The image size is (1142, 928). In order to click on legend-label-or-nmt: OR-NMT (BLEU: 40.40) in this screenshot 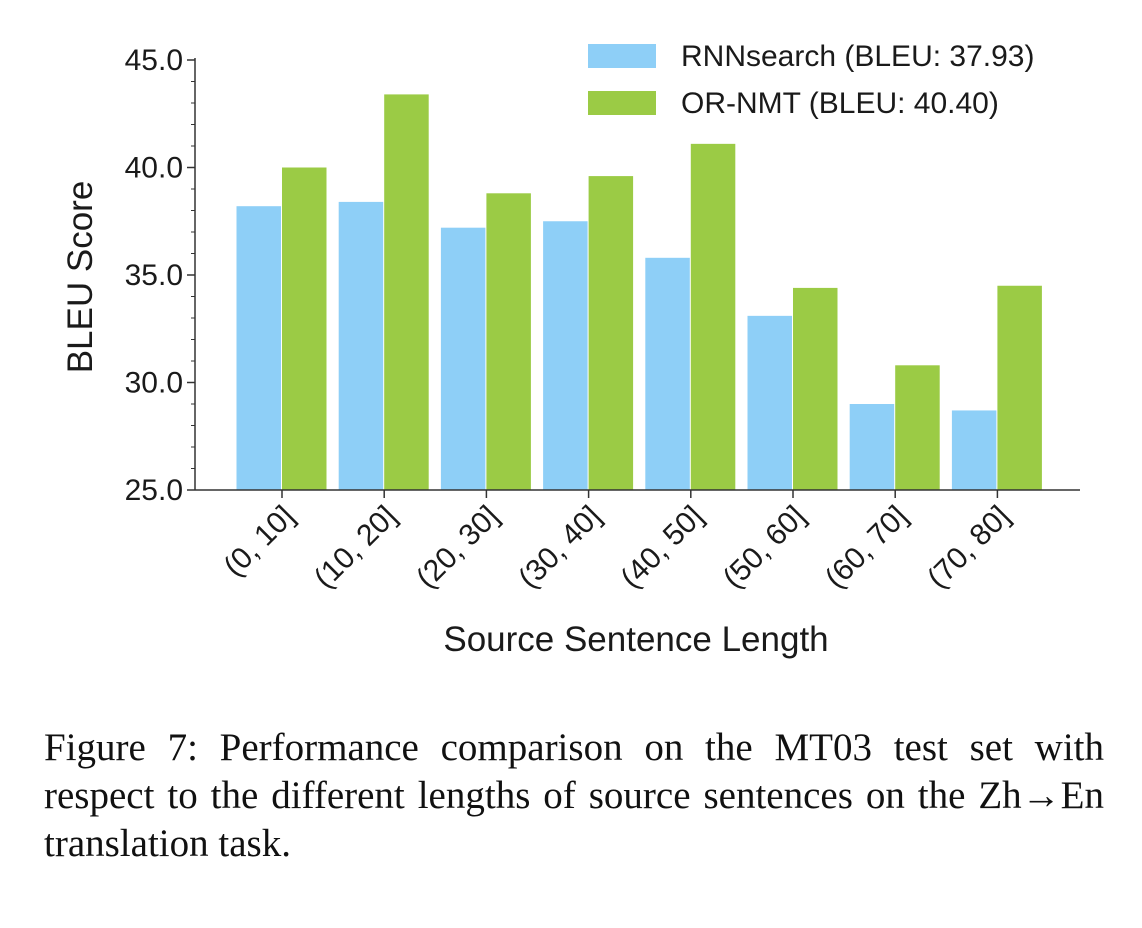, I will do `click(840, 103)`.